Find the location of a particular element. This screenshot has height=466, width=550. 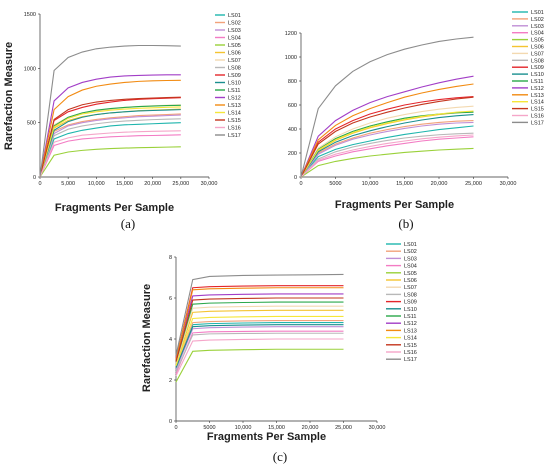

series-line-ls13 is located at coordinates (387, 130).